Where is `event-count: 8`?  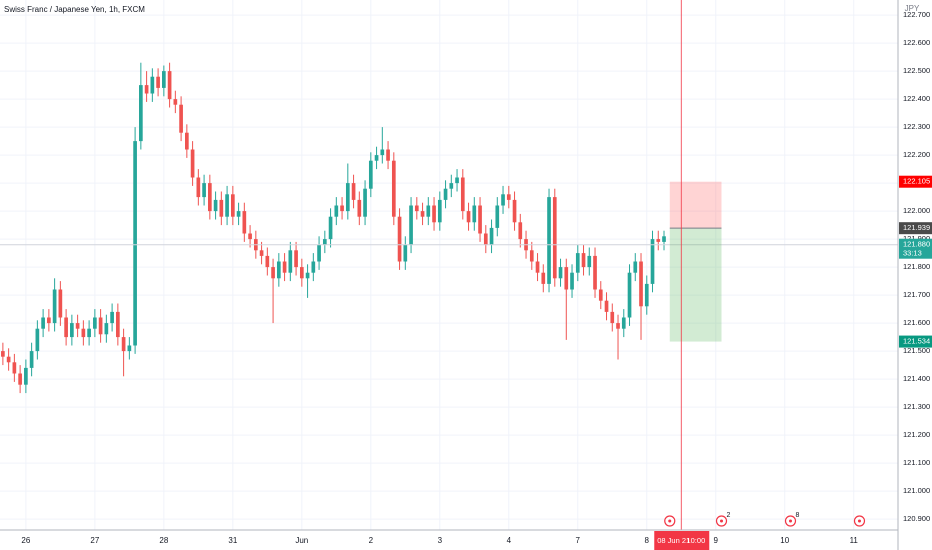 event-count: 8 is located at coordinates (797, 515).